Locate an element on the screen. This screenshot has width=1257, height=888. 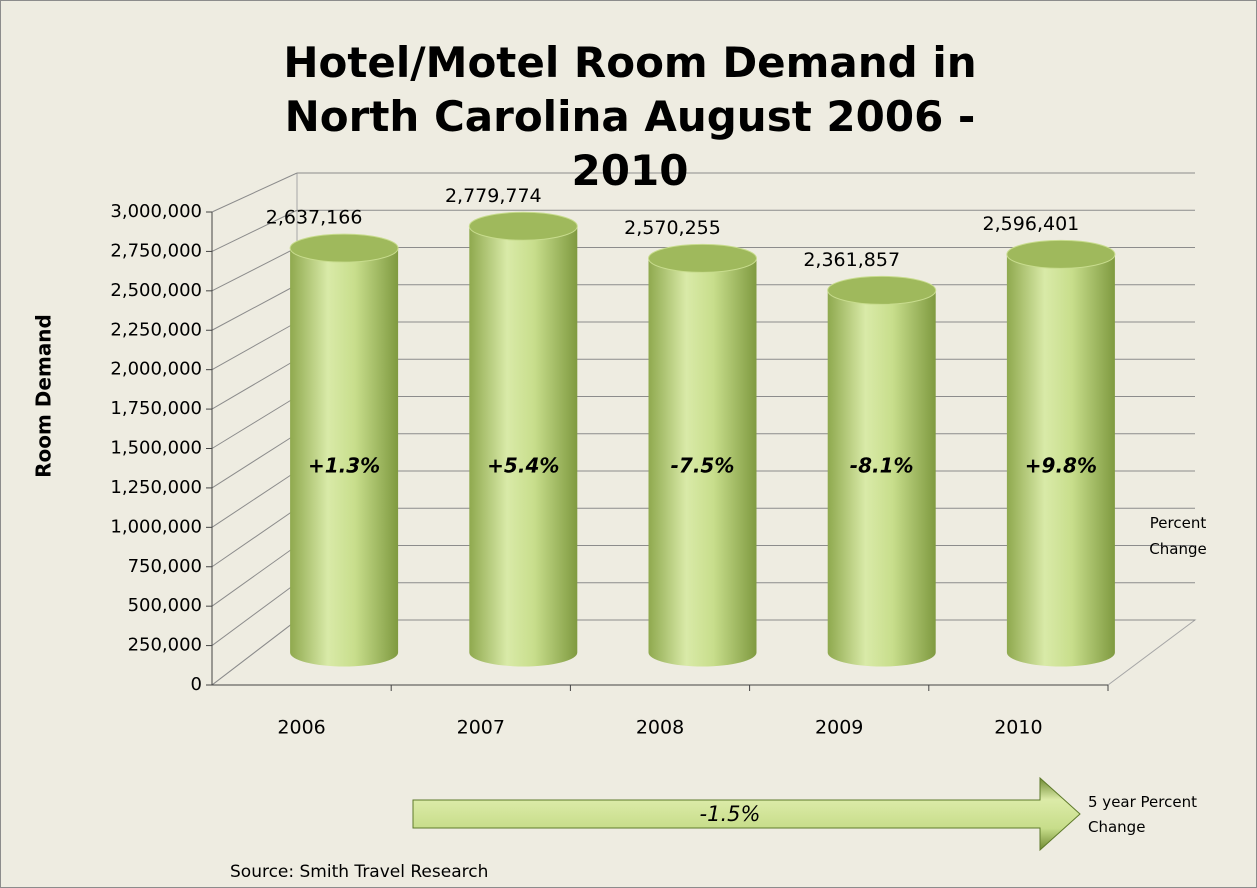
y-tick-label: 2,250,000 is located at coordinates (156, 329).